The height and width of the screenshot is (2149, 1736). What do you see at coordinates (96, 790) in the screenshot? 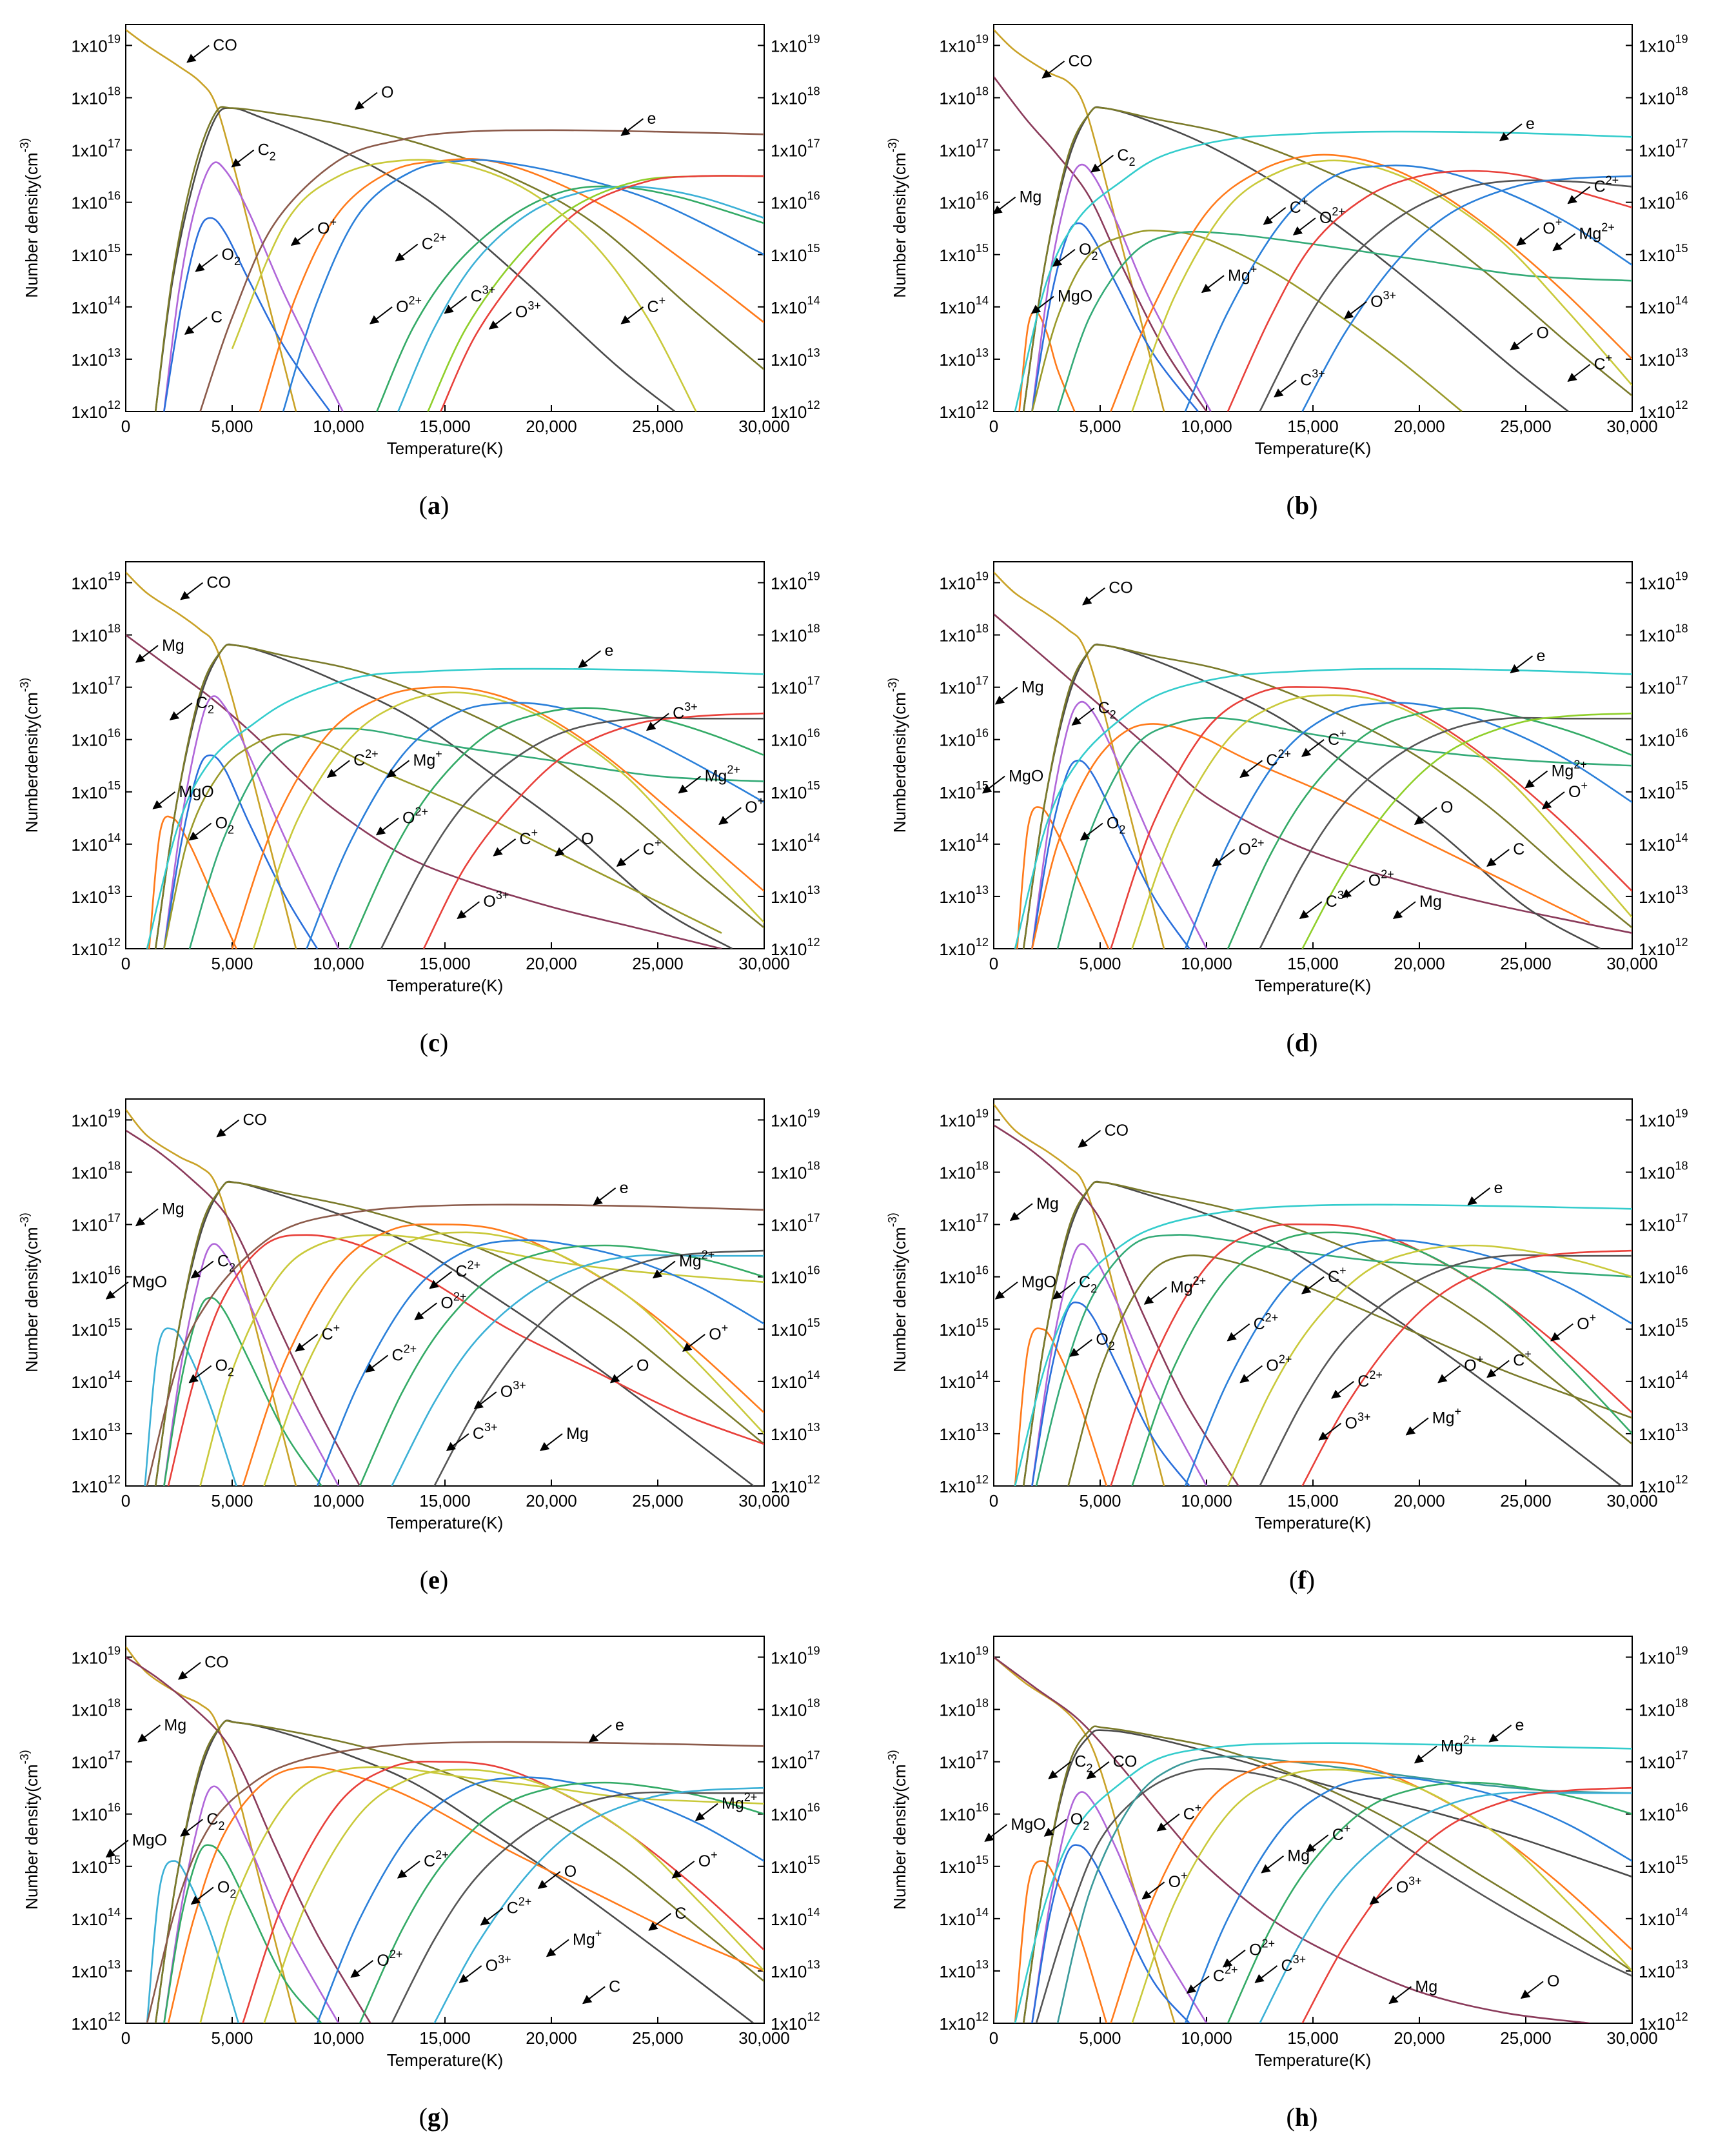
I see `y-tick-label-left: 1x10¹⁵` at bounding box center [96, 790].